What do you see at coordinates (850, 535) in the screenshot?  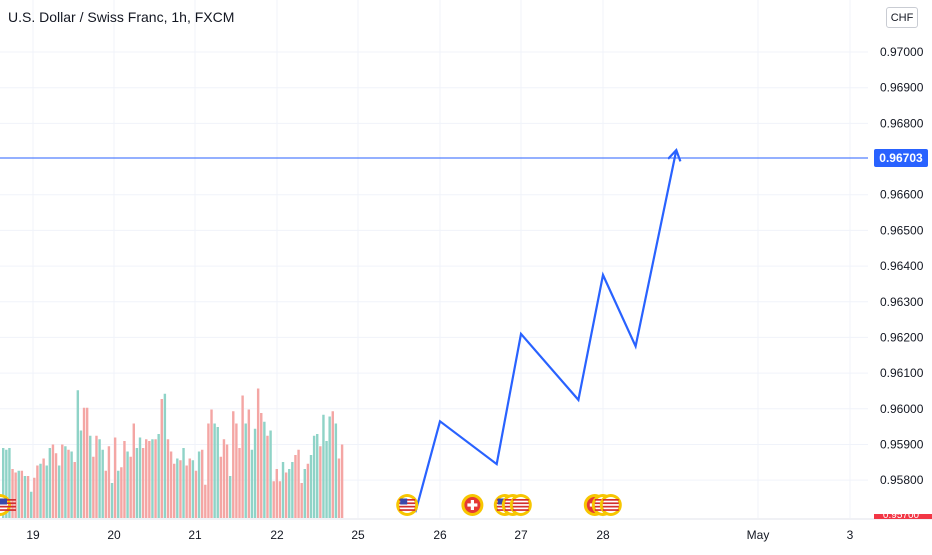 I see `time-tick-label: 3` at bounding box center [850, 535].